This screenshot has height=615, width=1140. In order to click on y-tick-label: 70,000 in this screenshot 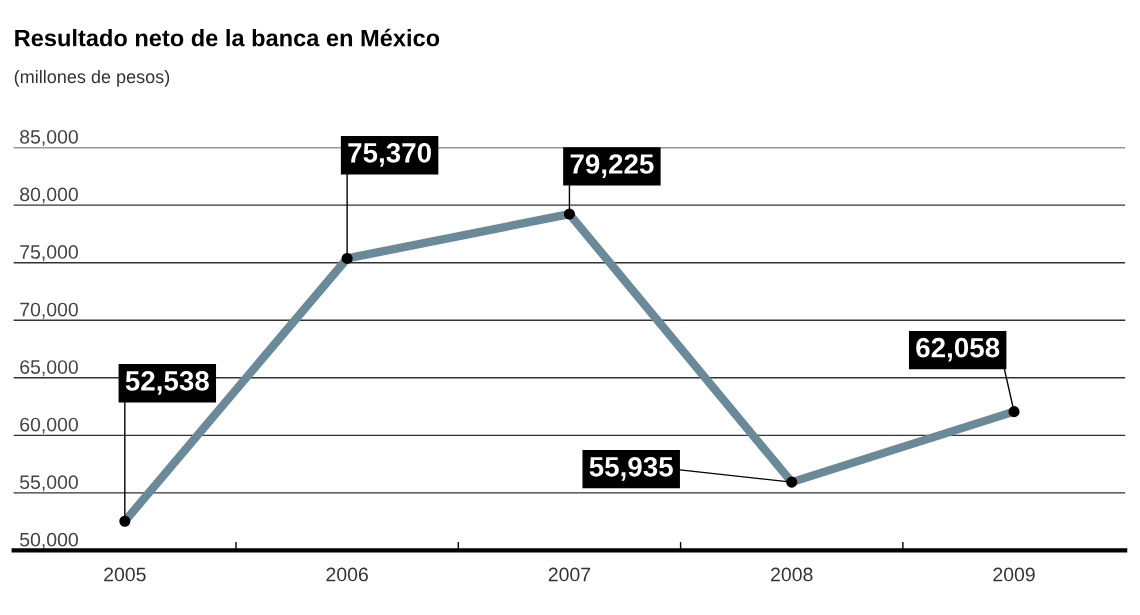, I will do `click(49, 310)`.